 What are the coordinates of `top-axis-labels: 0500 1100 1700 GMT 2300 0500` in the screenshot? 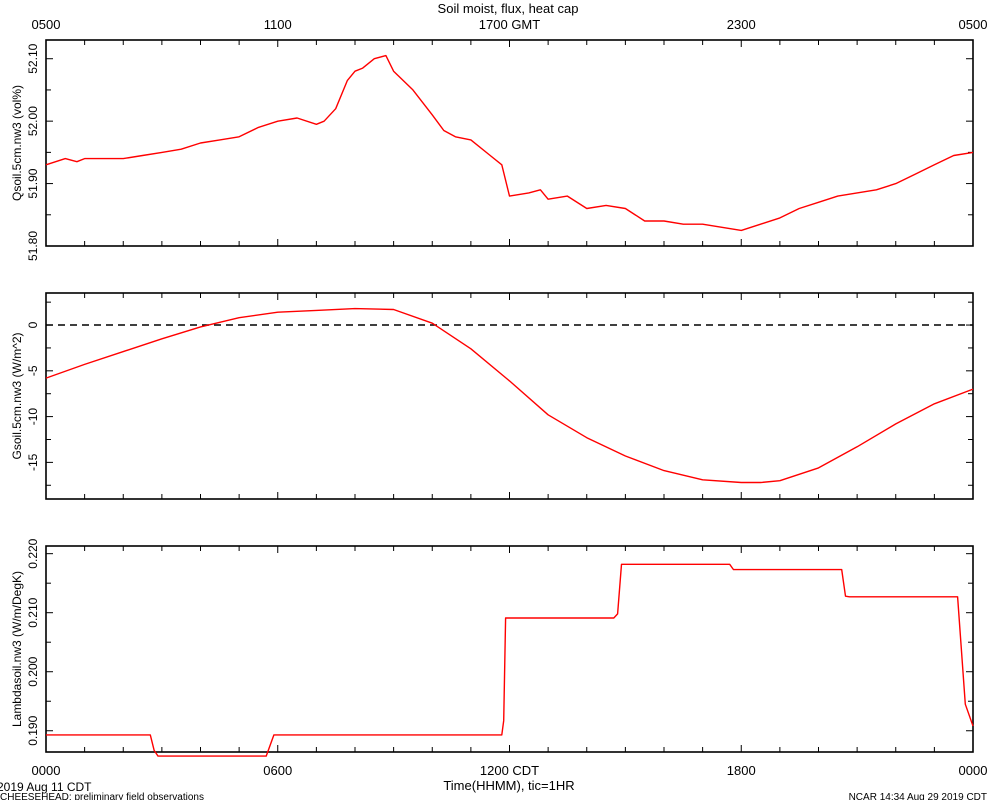 It's located at (510, 24).